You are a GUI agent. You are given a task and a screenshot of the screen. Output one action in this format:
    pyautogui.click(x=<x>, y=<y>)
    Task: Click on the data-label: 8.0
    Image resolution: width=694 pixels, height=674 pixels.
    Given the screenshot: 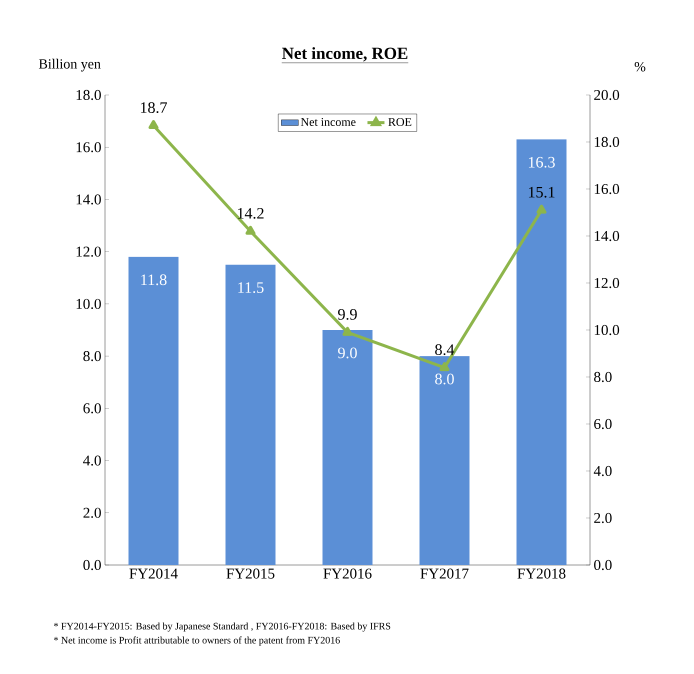 What is the action you would take?
    pyautogui.click(x=444, y=379)
    